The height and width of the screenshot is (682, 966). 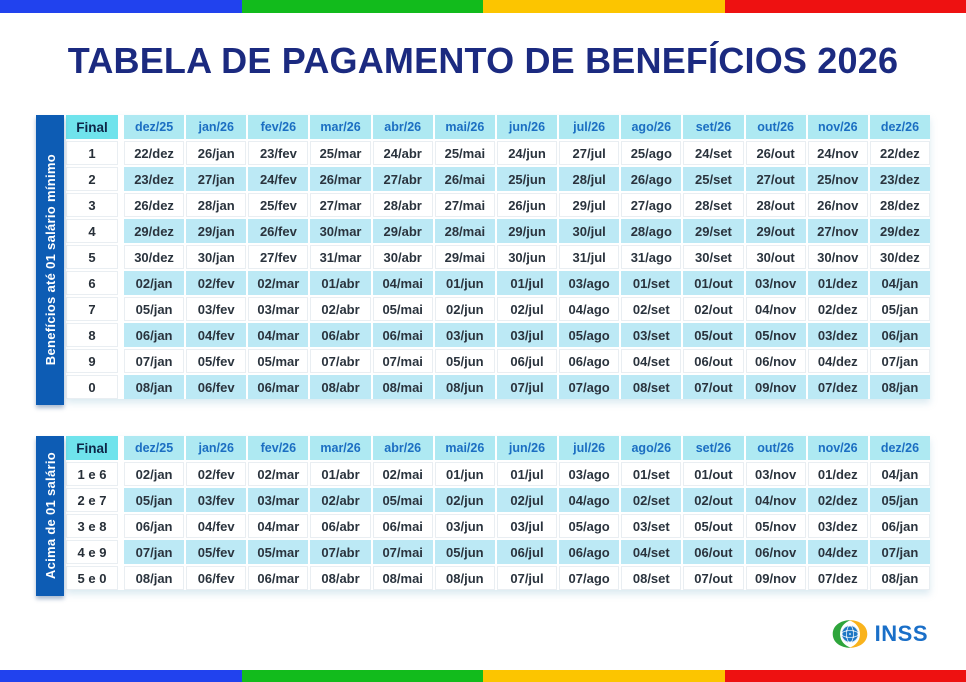 What do you see at coordinates (775, 257) in the screenshot?
I see `payment-date-cell: 30/out` at bounding box center [775, 257].